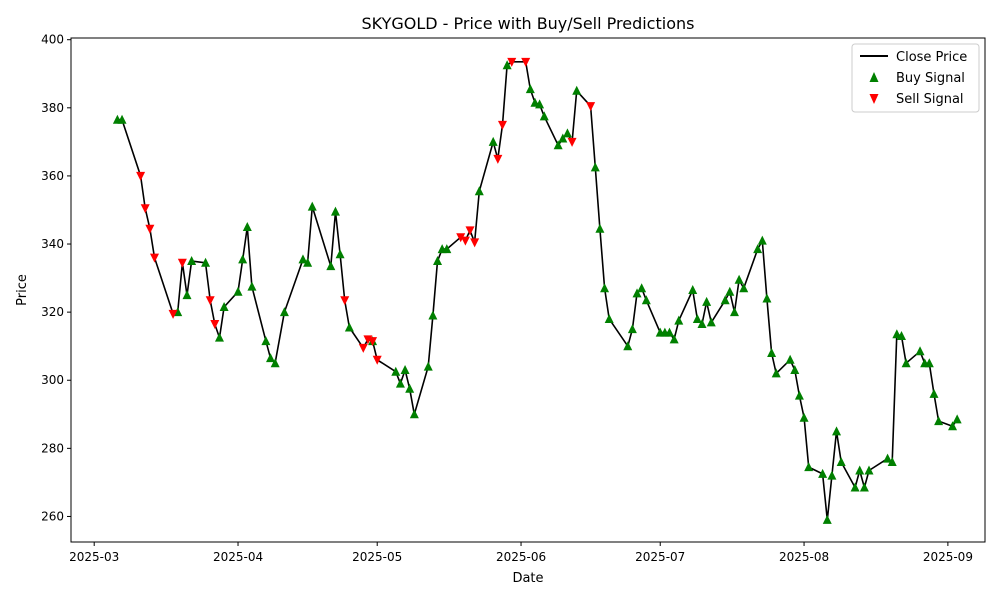 This screenshot has height=600, width=1000. I want to click on y-axis-label: Price, so click(22, 290).